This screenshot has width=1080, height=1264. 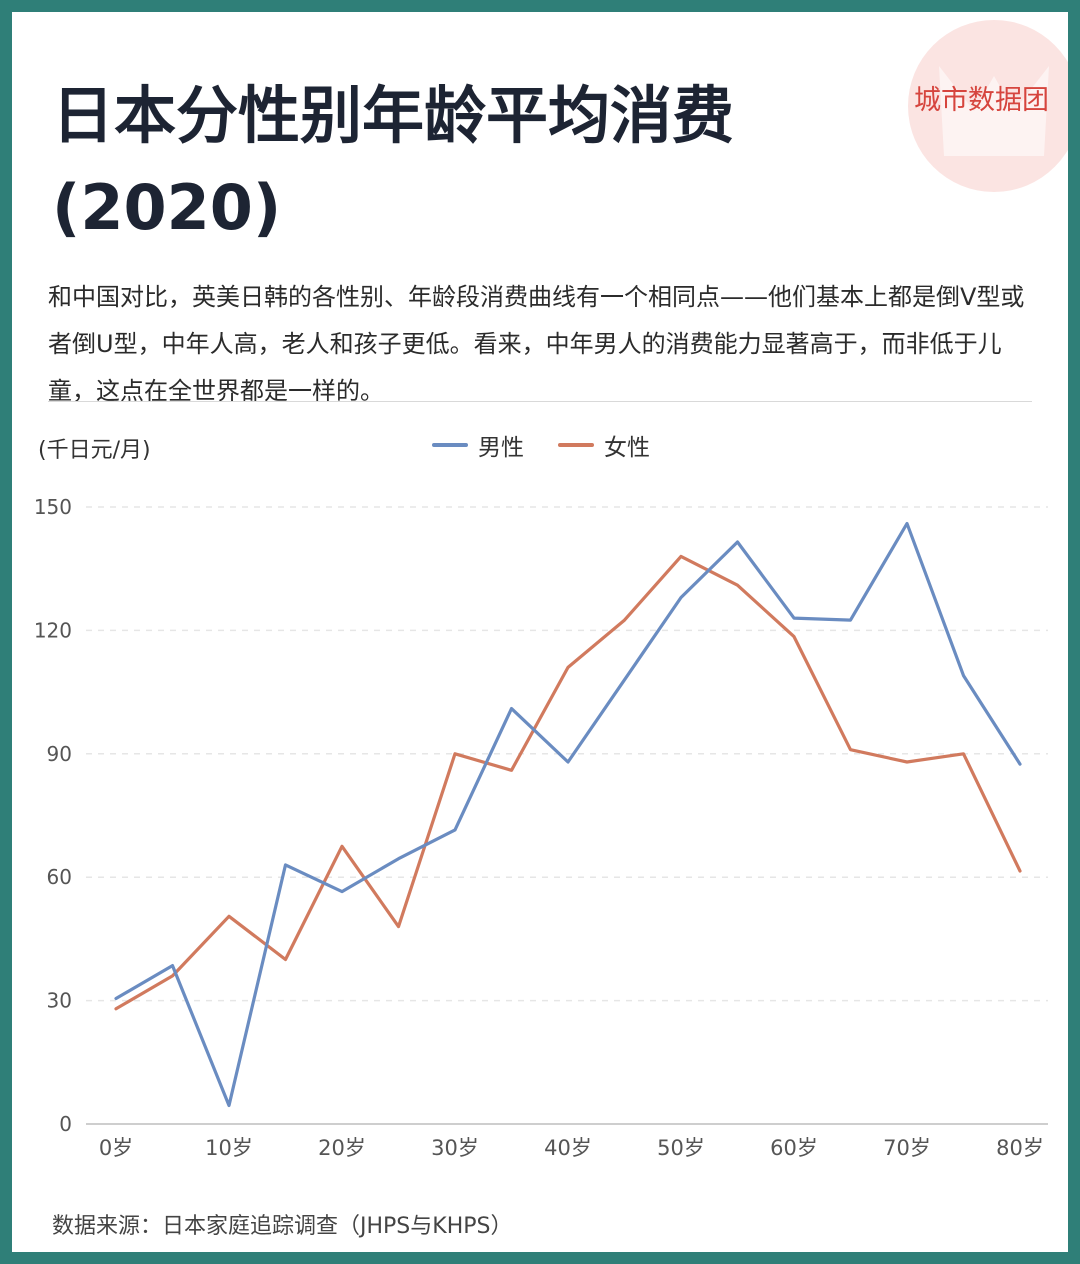 What do you see at coordinates (568, 1148) in the screenshot?
I see `x-tick-label: 40岁` at bounding box center [568, 1148].